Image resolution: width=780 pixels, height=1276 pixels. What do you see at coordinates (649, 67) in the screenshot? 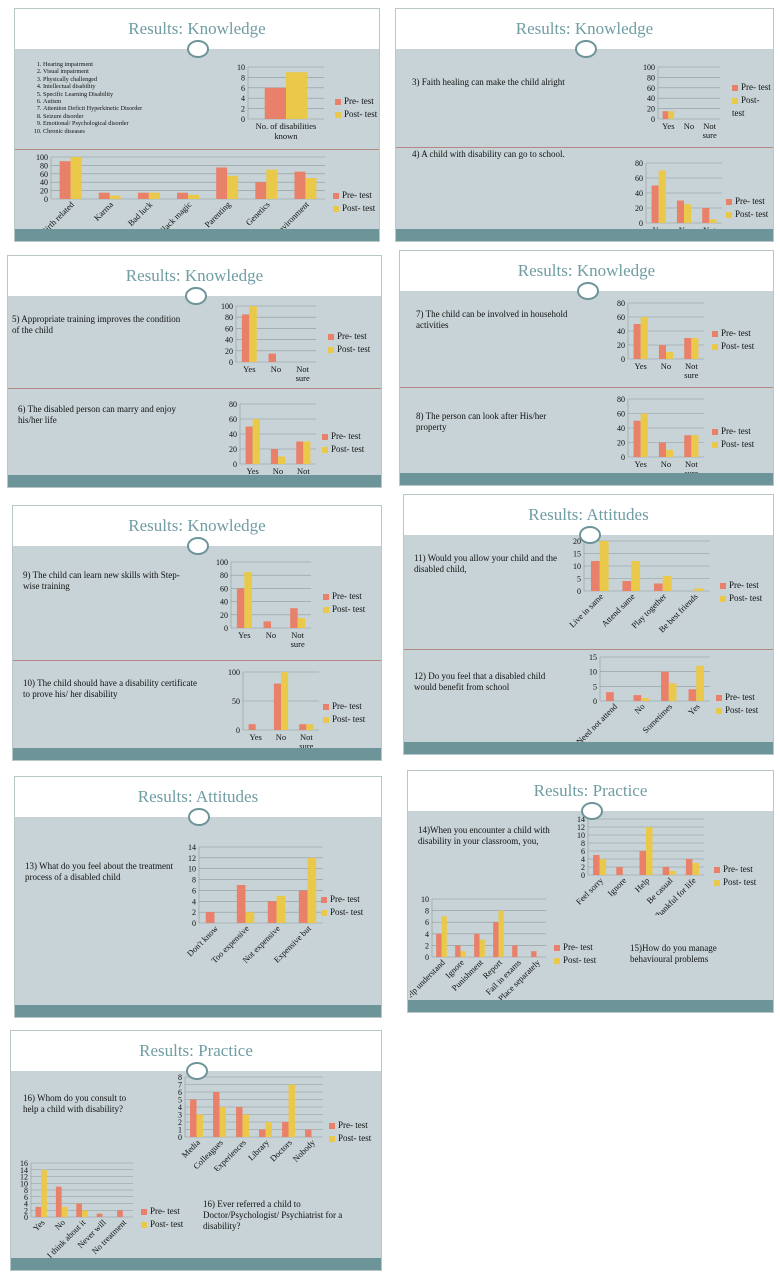
I see `y-tick-label: 100` at bounding box center [649, 67].